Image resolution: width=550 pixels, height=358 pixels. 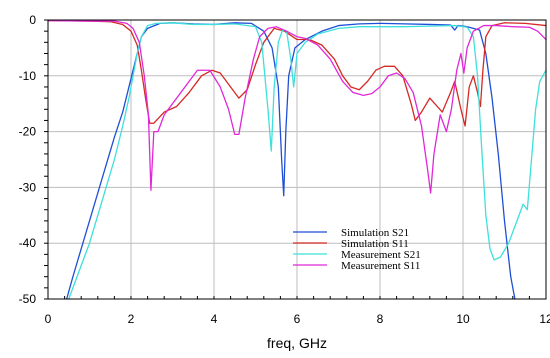 I want to click on x-tick-label: 4, so click(x=214, y=319).